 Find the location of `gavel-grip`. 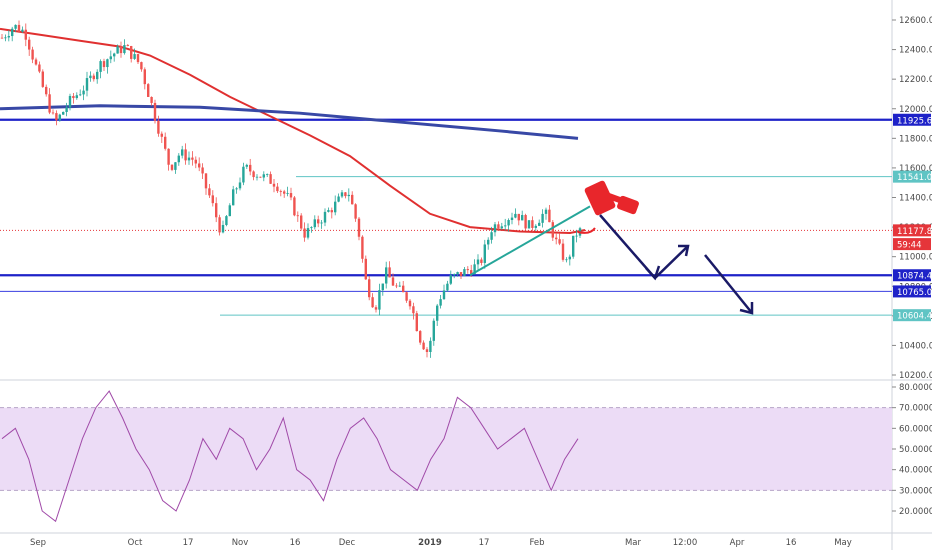

gavel-grip is located at coordinates (628, 205).